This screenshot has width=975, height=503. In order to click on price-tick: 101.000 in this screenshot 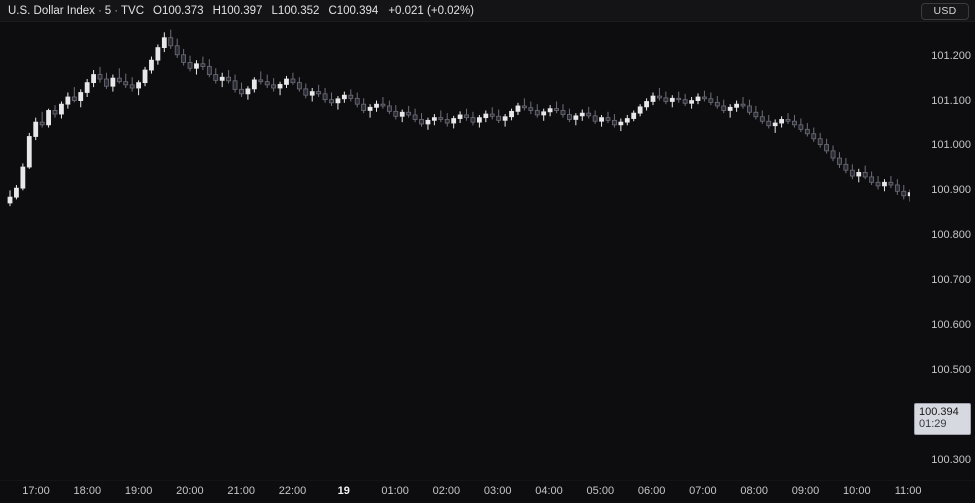, I will do `click(951, 145)`.